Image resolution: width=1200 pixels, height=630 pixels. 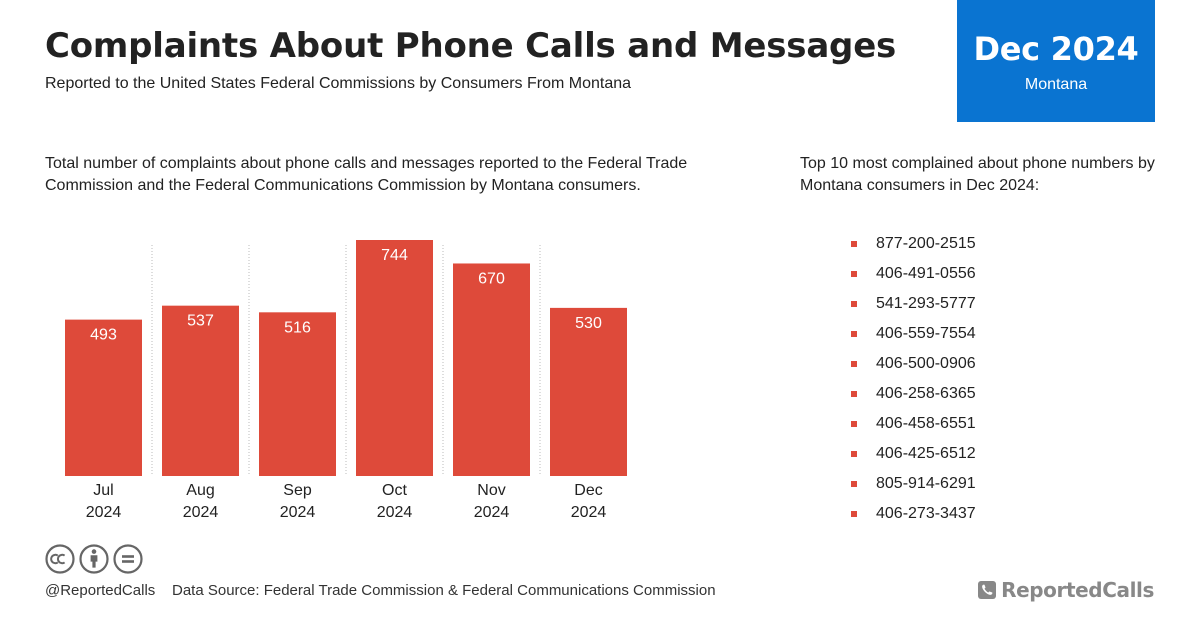 What do you see at coordinates (926, 513) in the screenshot?
I see `phone-number: 406-273-3437` at bounding box center [926, 513].